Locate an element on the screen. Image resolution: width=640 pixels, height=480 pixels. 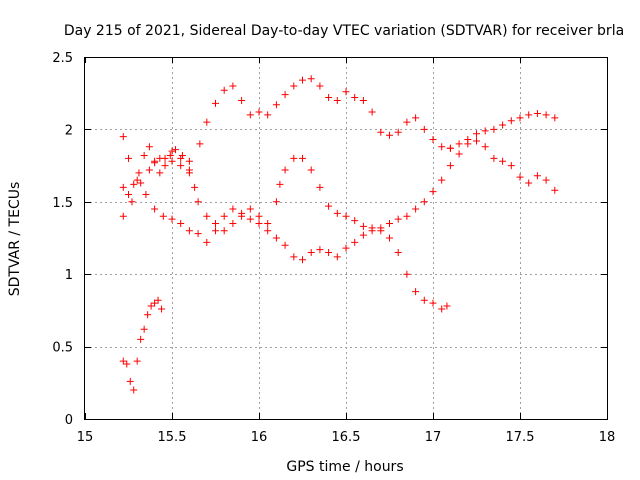
y-tick-label: 2.5 is located at coordinates (62, 58).